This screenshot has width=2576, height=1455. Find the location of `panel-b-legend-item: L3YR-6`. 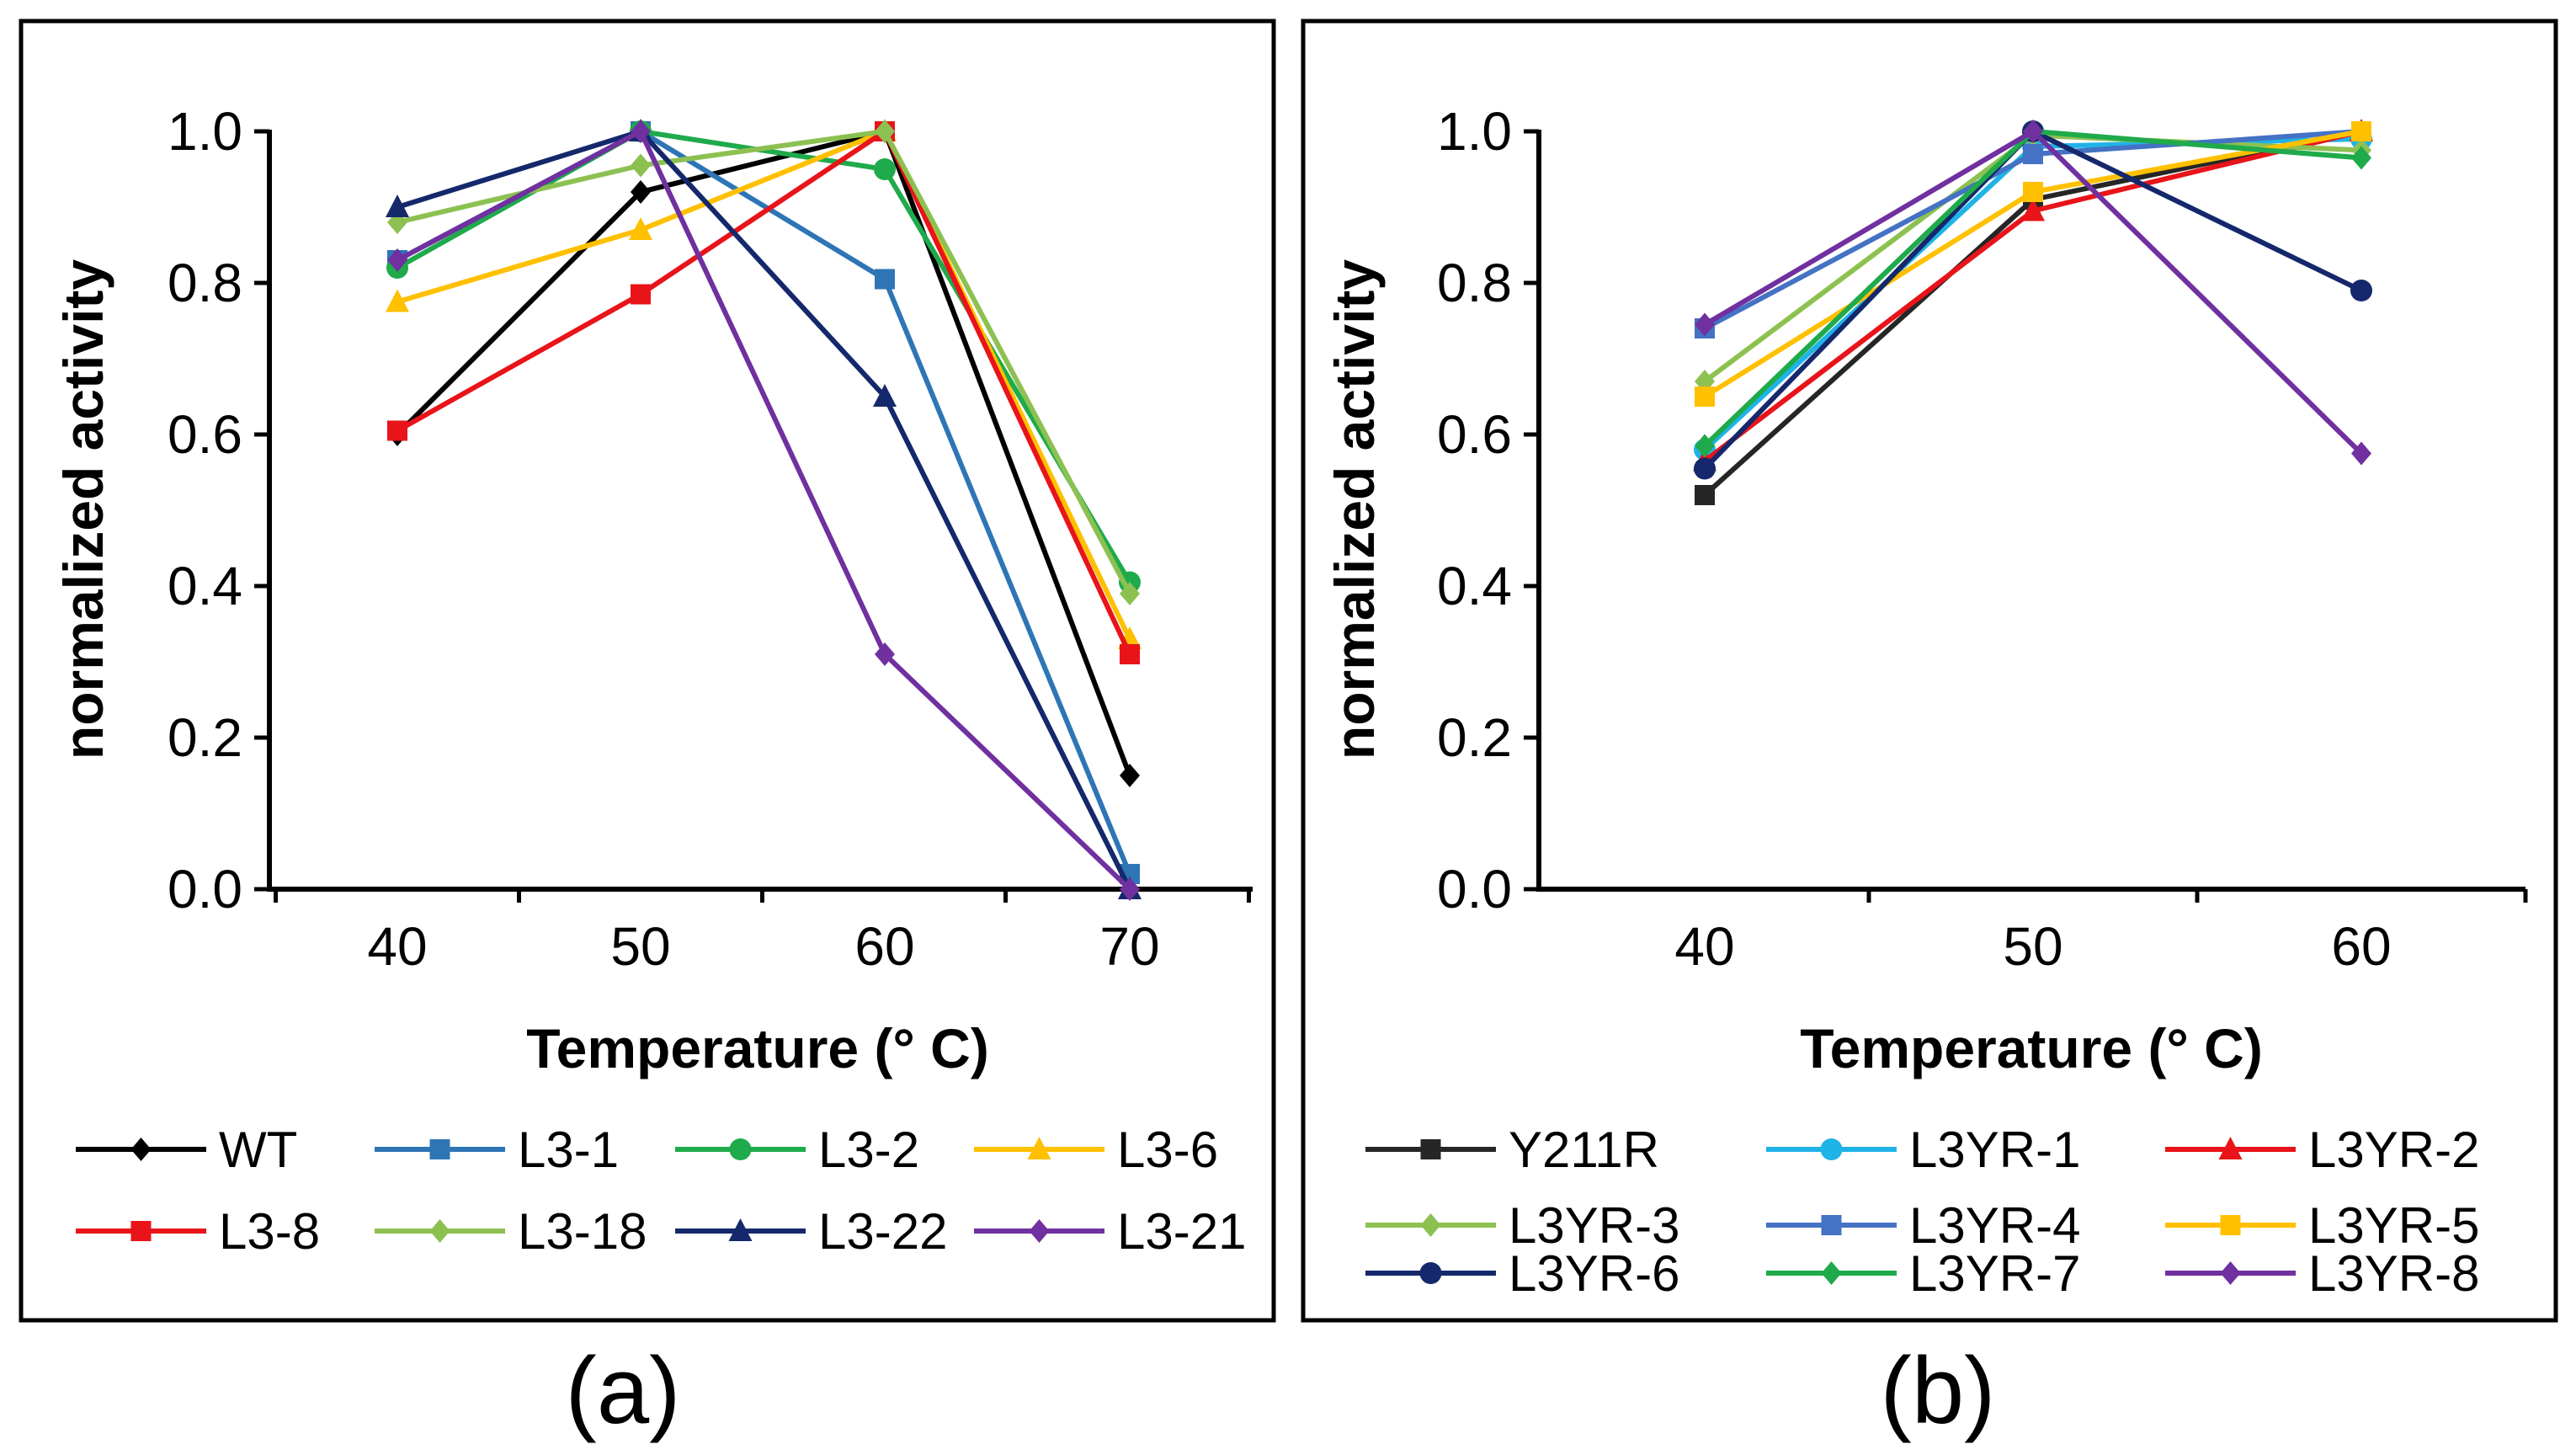

panel-b-legend-item: L3YR-6 is located at coordinates (1522, 1273).